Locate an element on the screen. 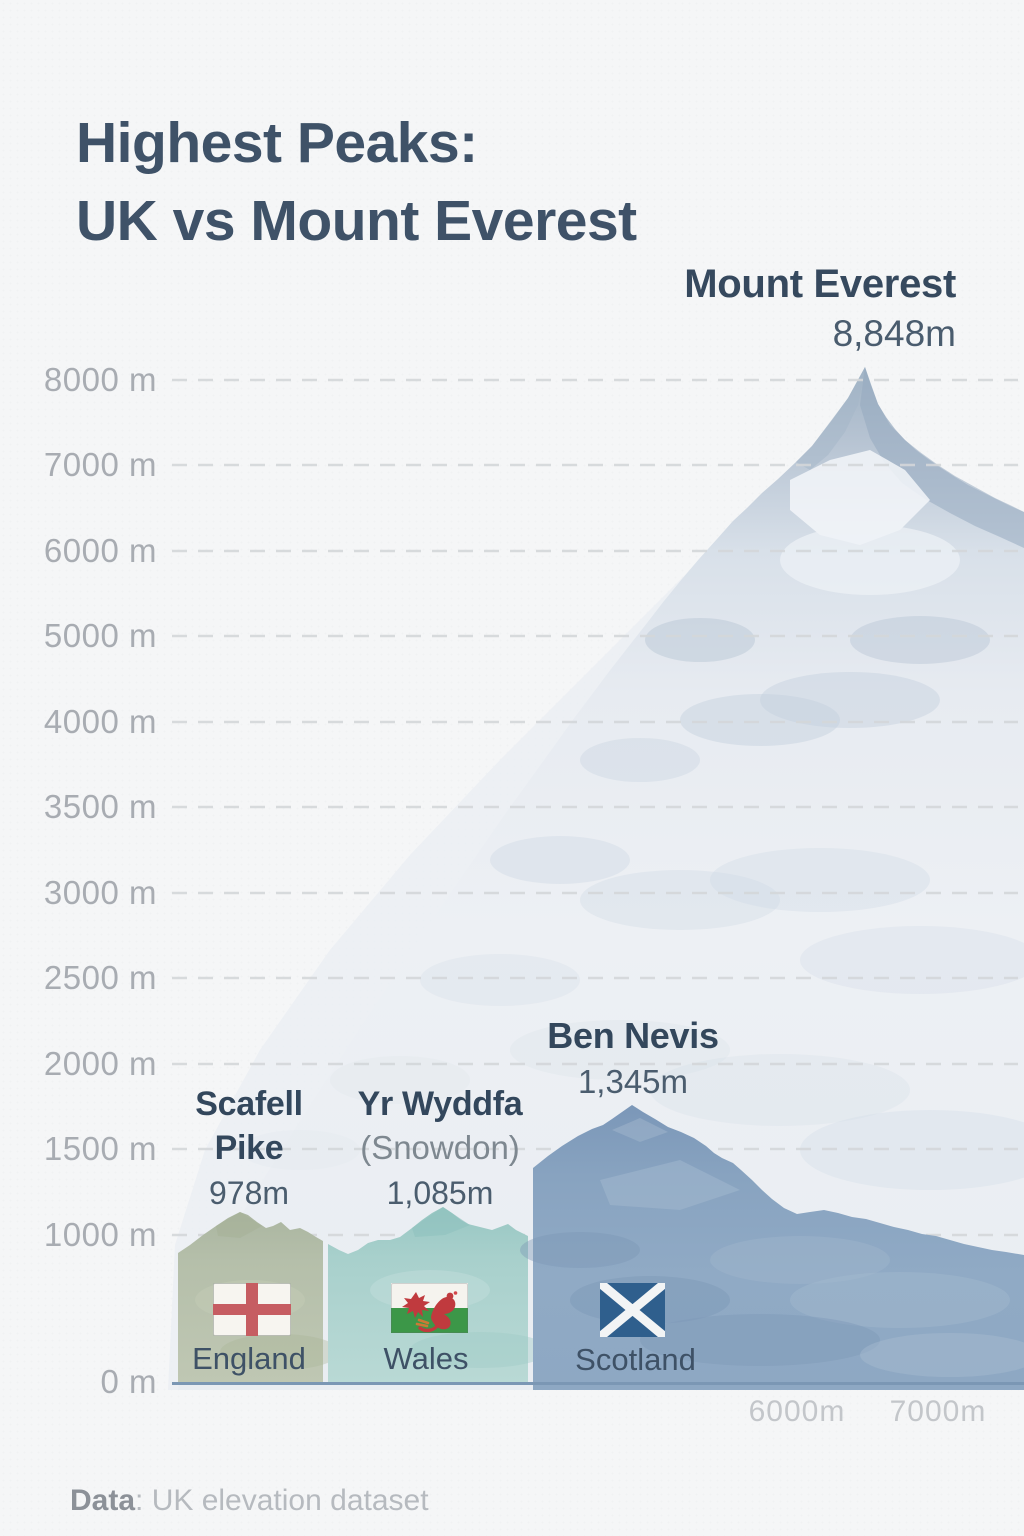  page-title-line1: Highest Peaks: is located at coordinates (277, 143).